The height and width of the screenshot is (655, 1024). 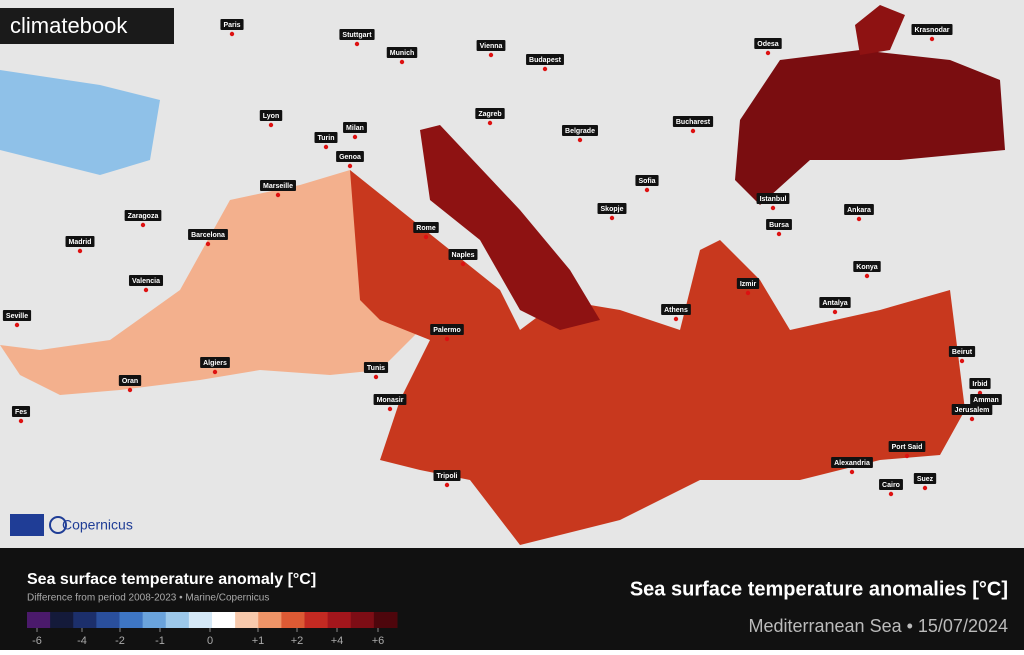 What do you see at coordinates (490, 117) in the screenshot?
I see `city: Zagreb` at bounding box center [490, 117].